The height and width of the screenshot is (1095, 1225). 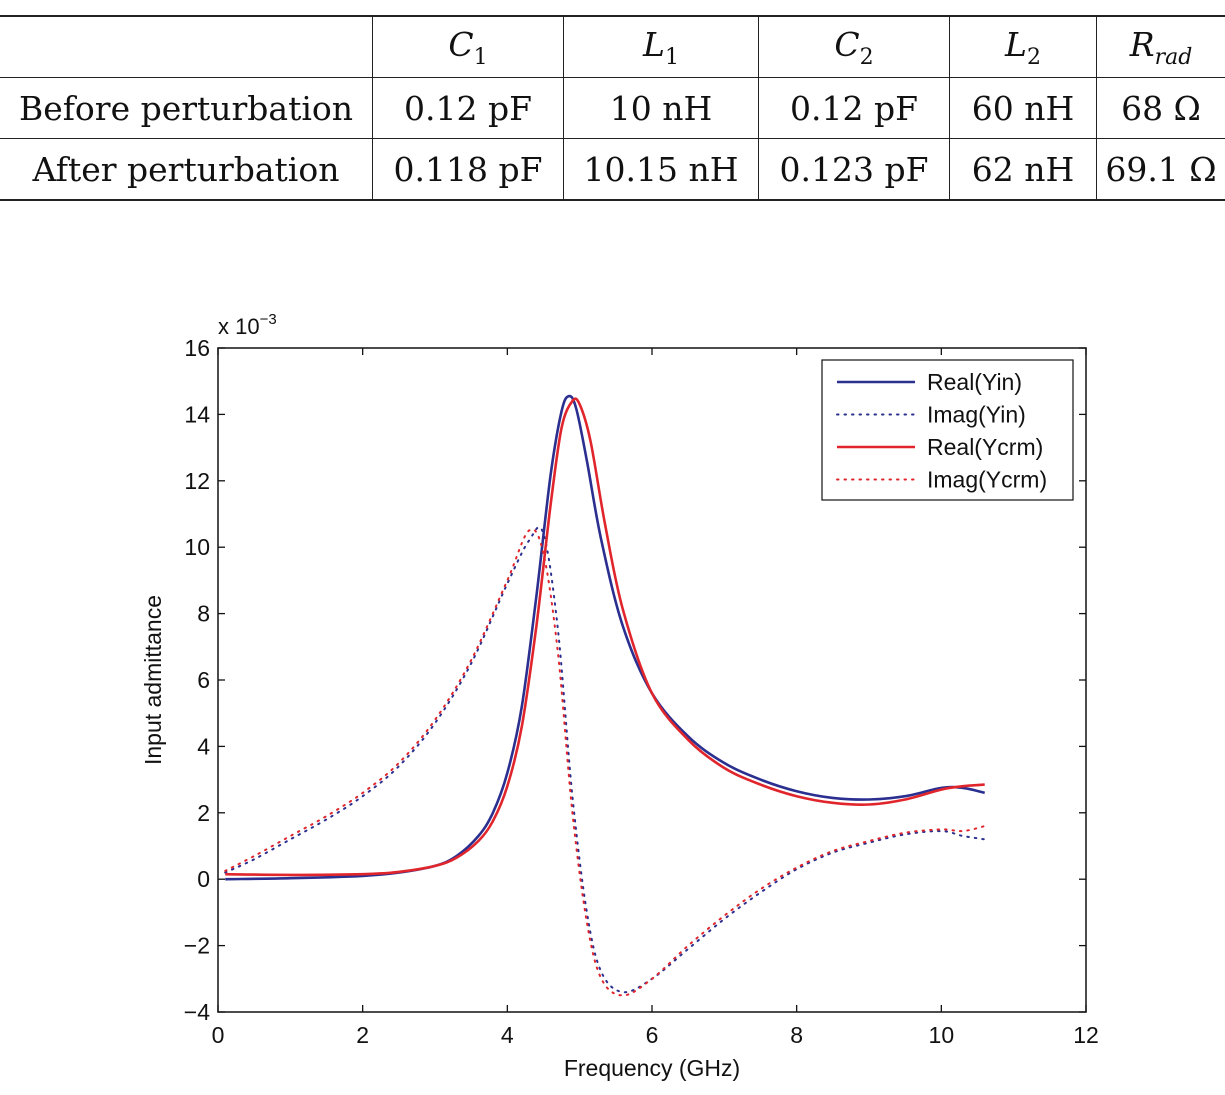 What do you see at coordinates (987, 480) in the screenshot?
I see `legend-label: Imag(Ycrm)` at bounding box center [987, 480].